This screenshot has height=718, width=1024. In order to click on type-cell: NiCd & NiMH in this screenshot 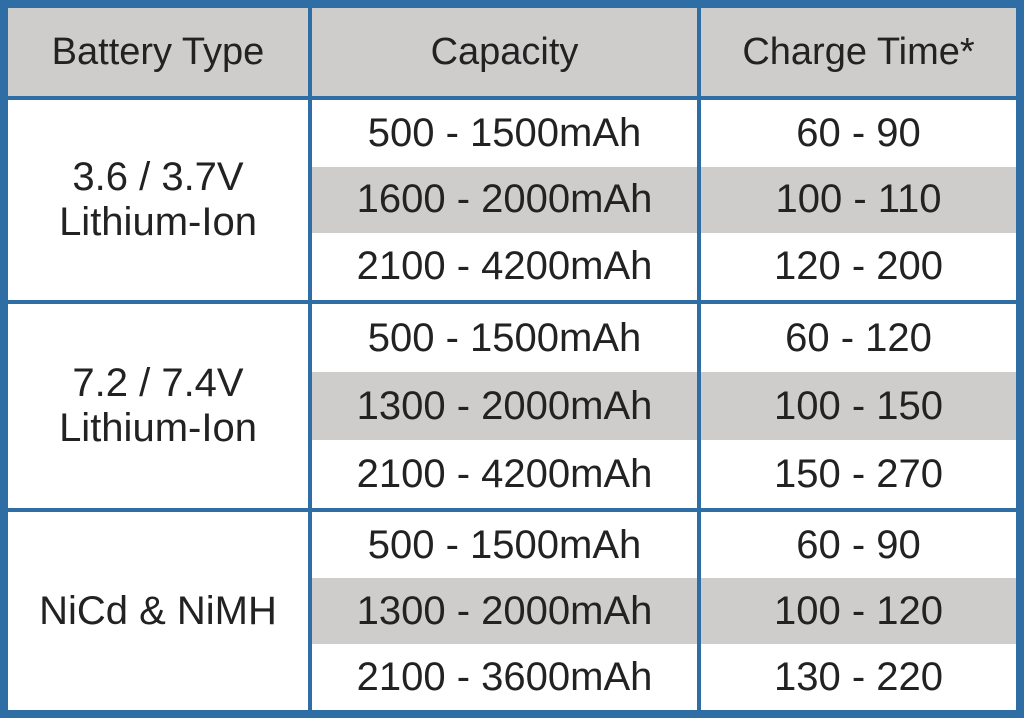, I will do `click(158, 611)`.